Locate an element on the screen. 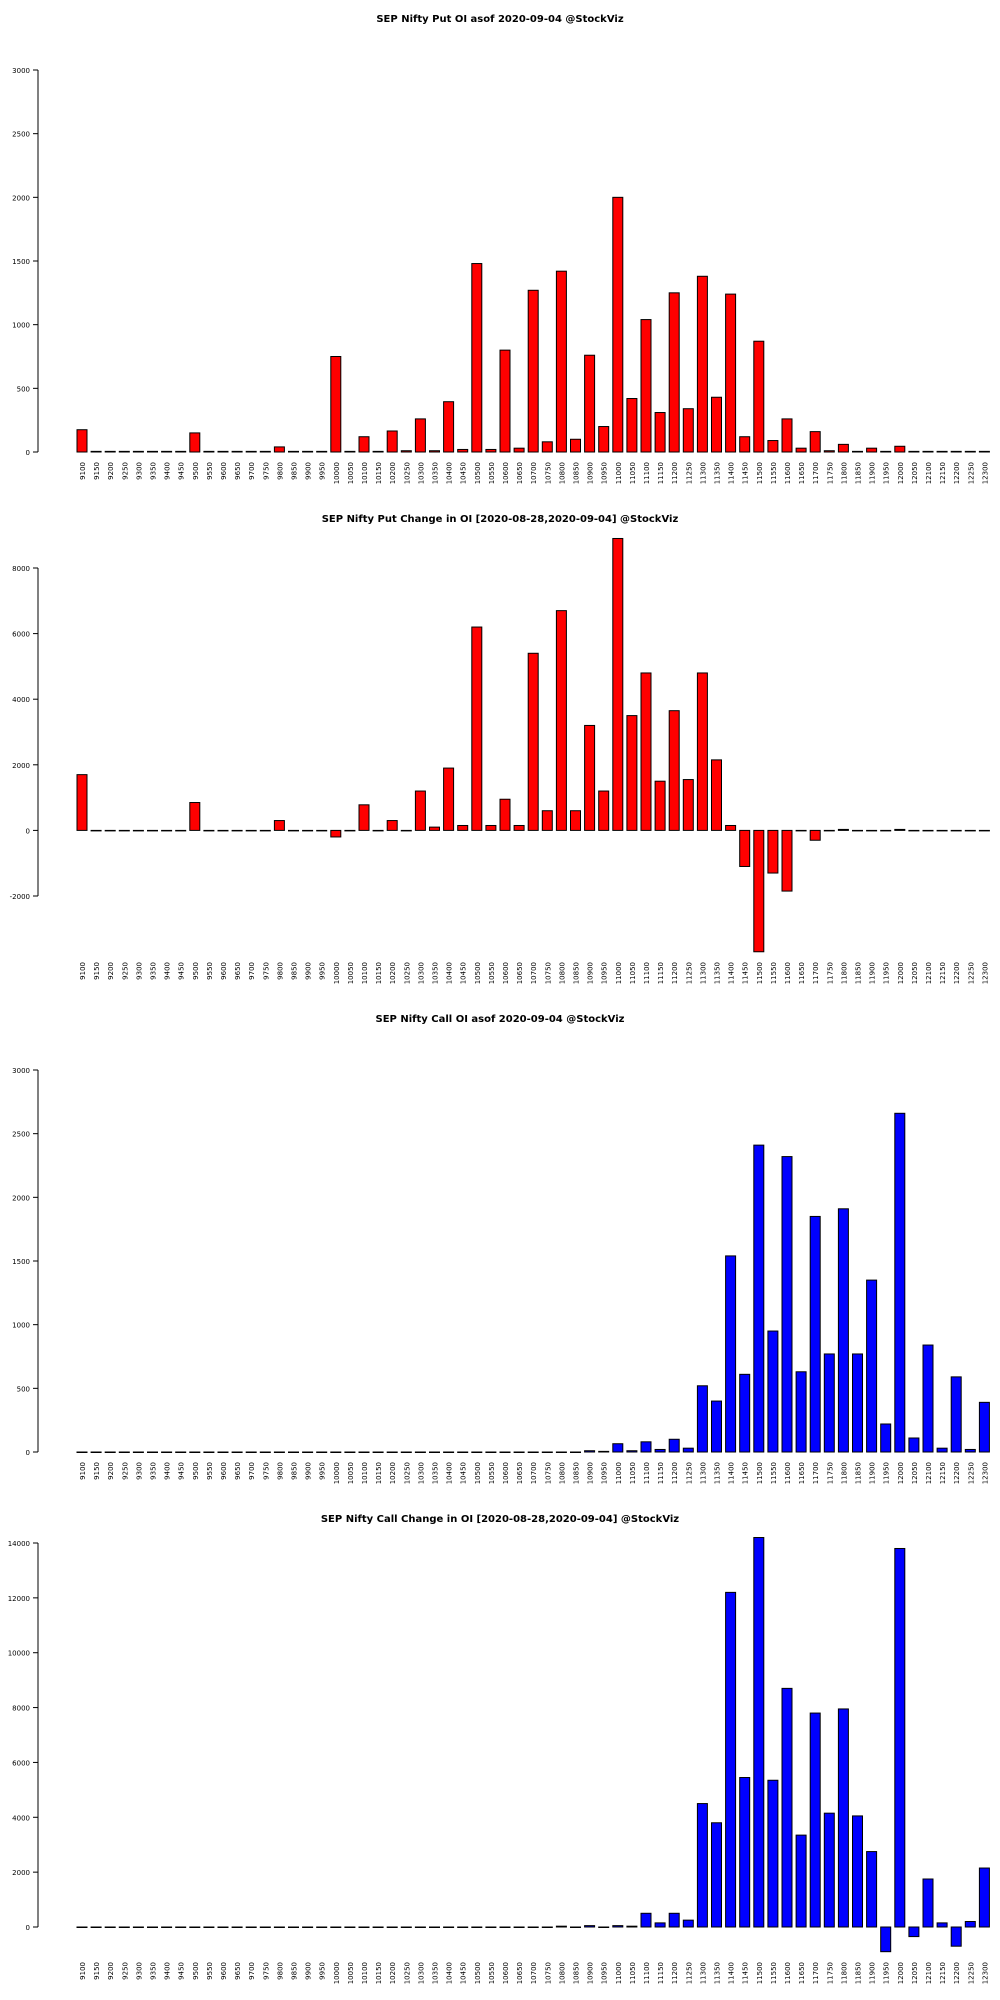 The image size is (1000, 2000). x-tick-label: 11000 is located at coordinates (619, 973).